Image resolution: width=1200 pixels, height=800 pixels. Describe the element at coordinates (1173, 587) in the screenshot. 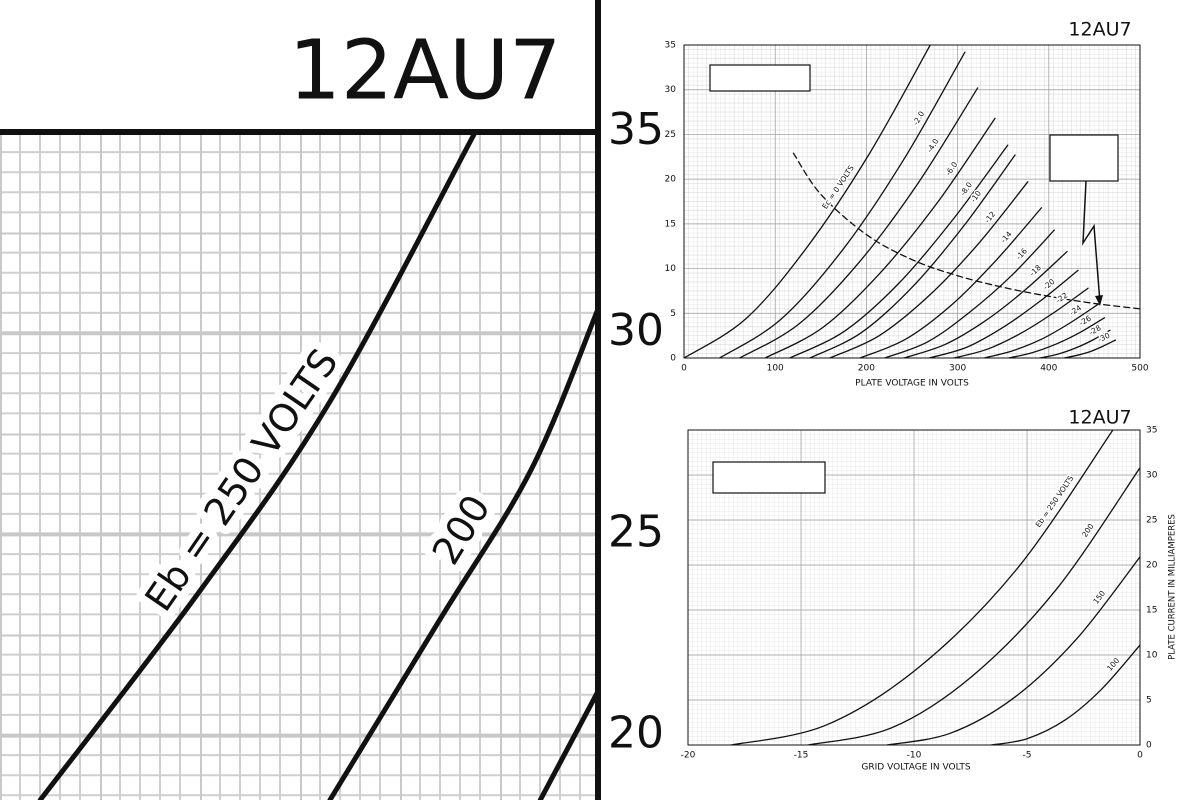

I see `y-axis-label: PLATE CURRENT IN MILLIAMPERES` at that location.